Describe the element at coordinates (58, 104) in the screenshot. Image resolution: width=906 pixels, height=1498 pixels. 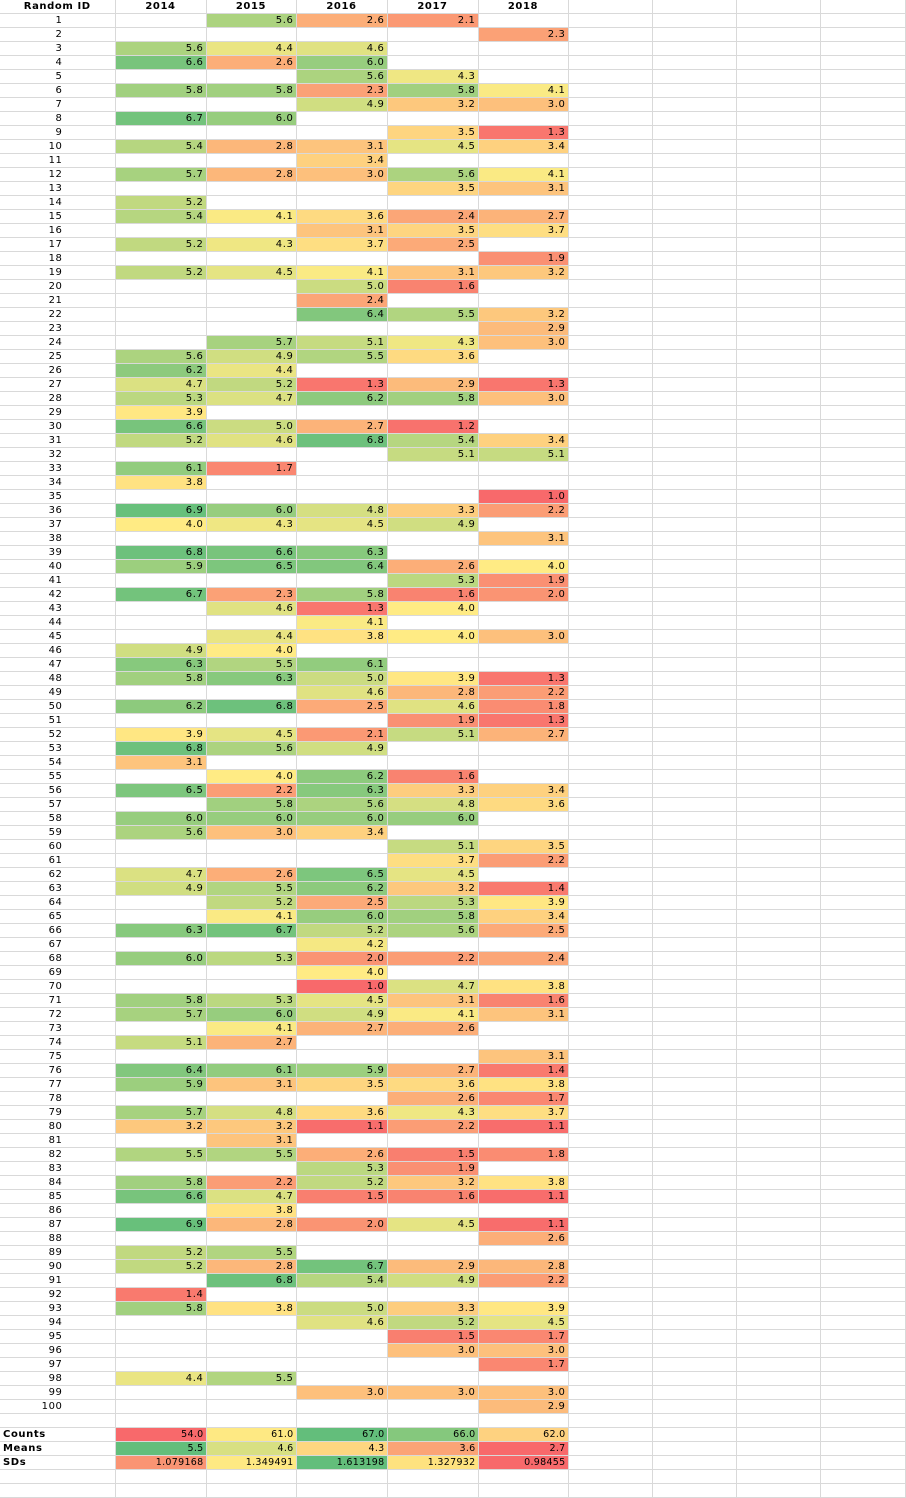
I see `random-id-cell: 7` at that location.